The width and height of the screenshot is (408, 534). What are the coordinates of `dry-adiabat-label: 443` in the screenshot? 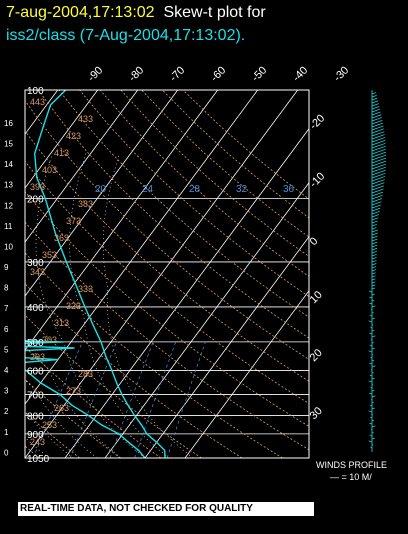 It's located at (37, 102).